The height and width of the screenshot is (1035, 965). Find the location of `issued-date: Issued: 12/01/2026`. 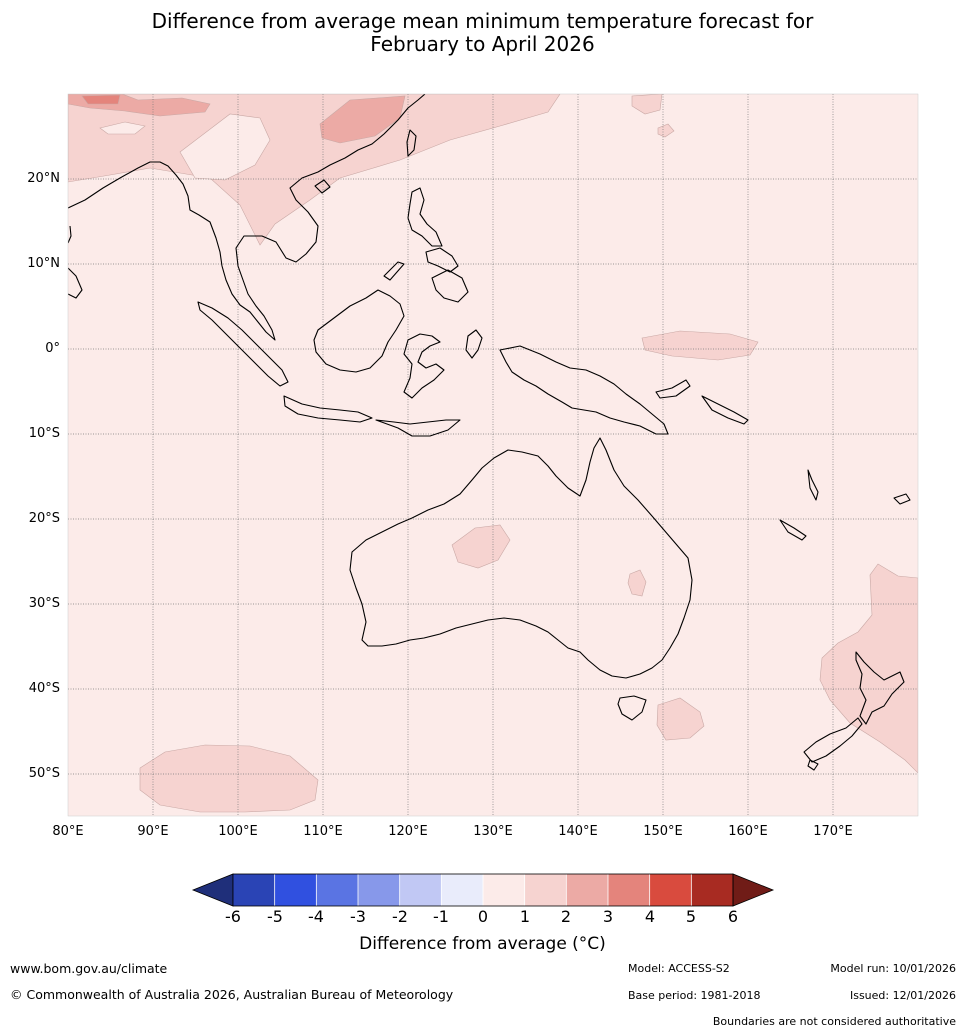

issued-date: Issued: 12/01/2026 is located at coordinates (902, 995).